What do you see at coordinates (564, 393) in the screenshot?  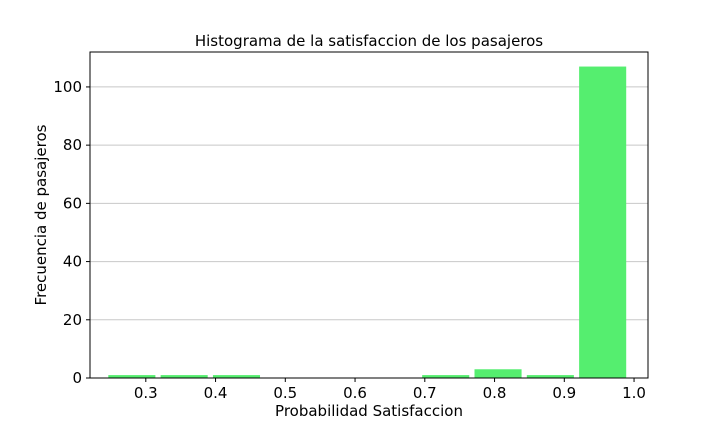 I see `x-tick-label: 0.9` at bounding box center [564, 393].